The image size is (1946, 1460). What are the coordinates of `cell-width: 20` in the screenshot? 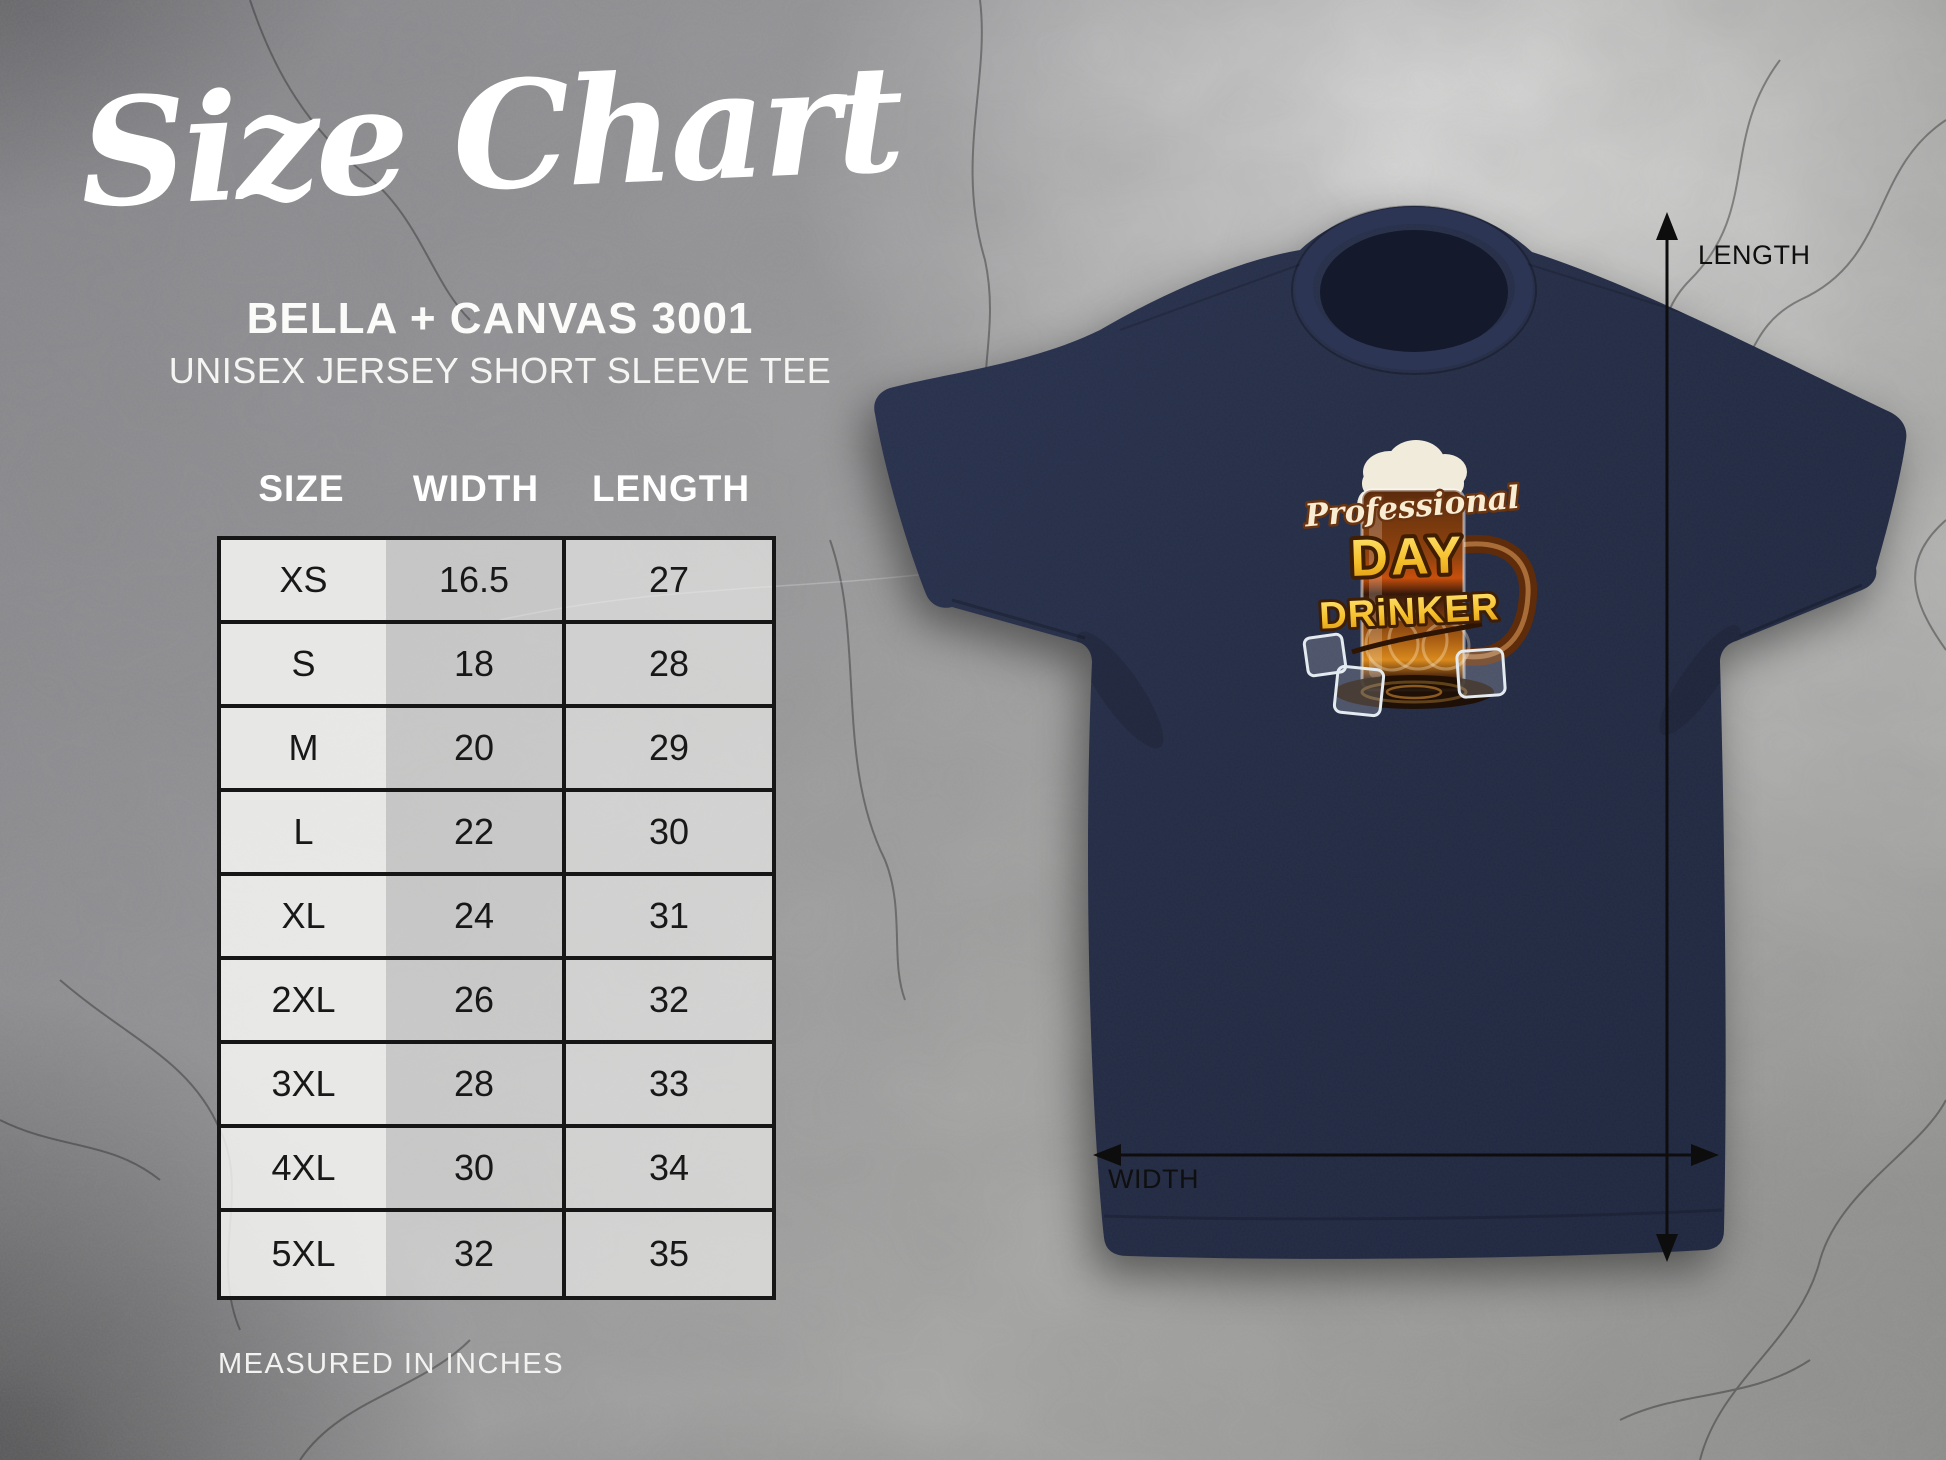 It's located at (476, 748).